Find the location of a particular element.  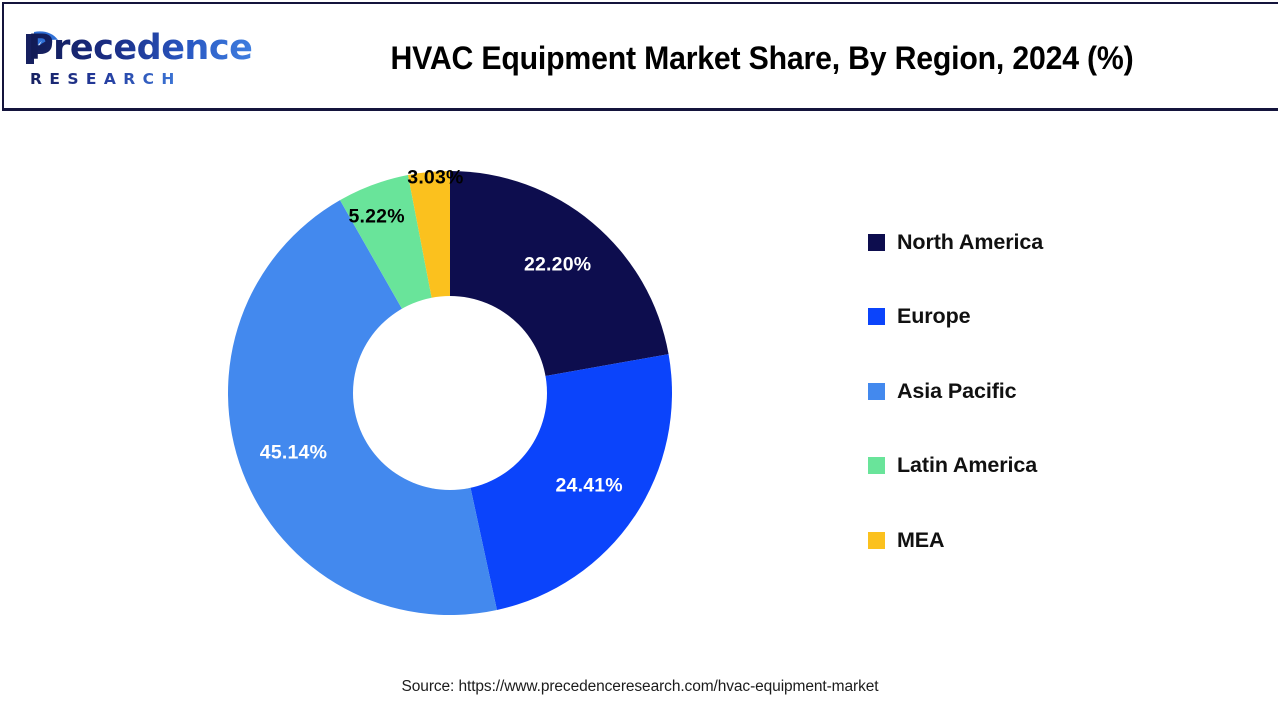

legend-item-label: MEA is located at coordinates (921, 539).